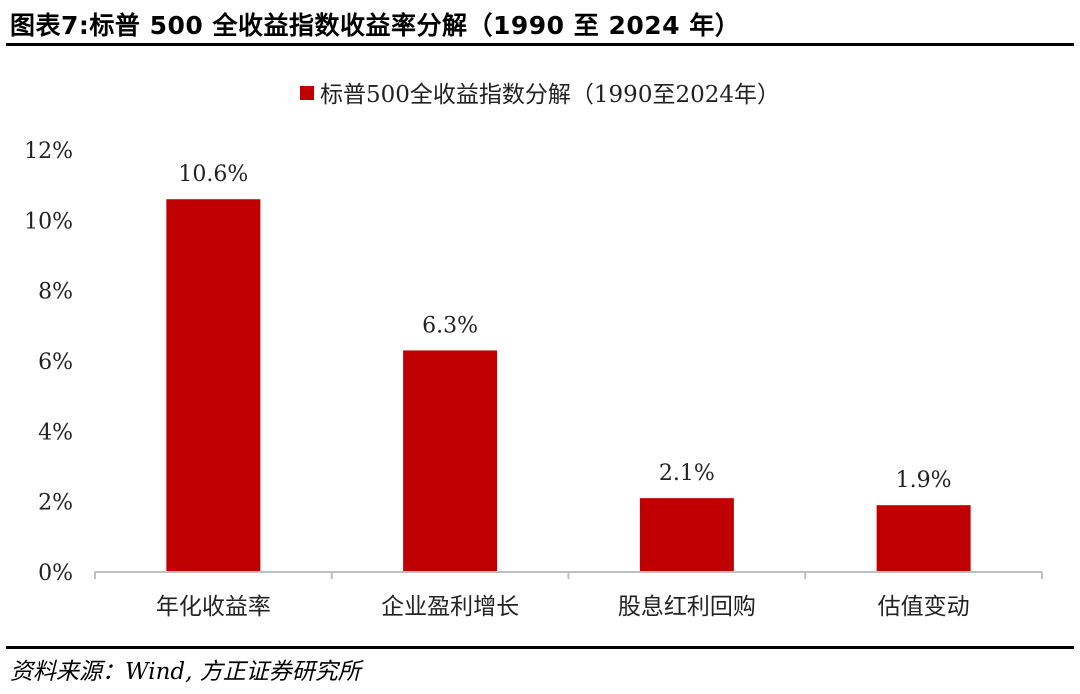 The height and width of the screenshot is (694, 1080). Describe the element at coordinates (213, 607) in the screenshot. I see `x-tick-label: 年化收益率` at that location.